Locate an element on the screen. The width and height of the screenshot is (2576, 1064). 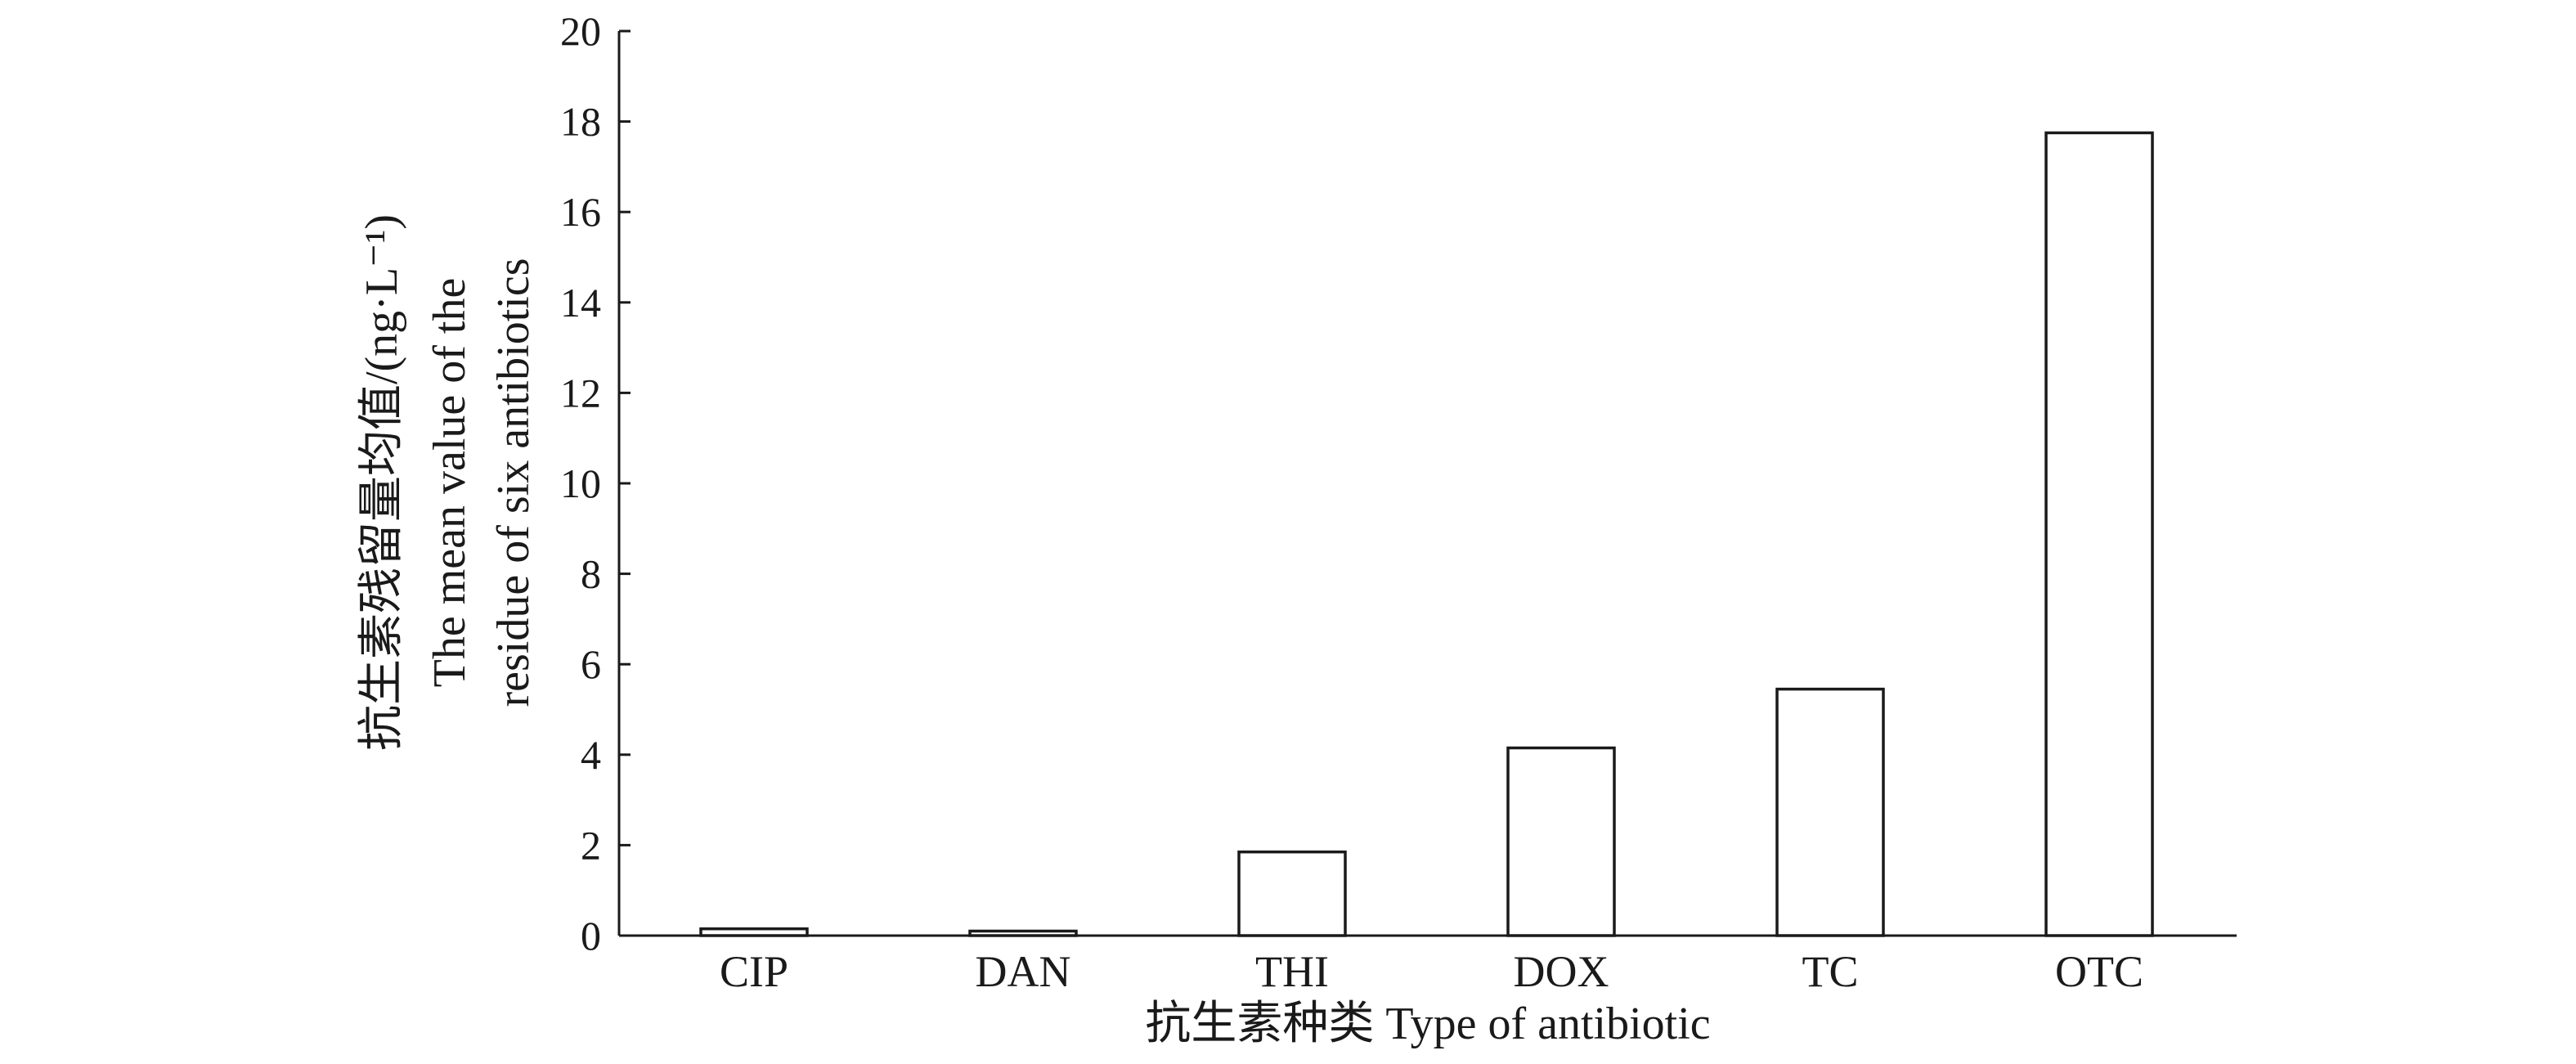
x-tick-label-tc: TC is located at coordinates (1830, 972).